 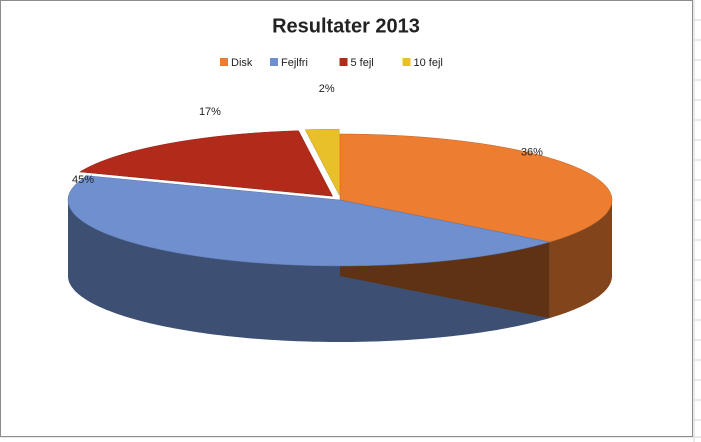 I want to click on legend-label: Disk, so click(x=242, y=63).